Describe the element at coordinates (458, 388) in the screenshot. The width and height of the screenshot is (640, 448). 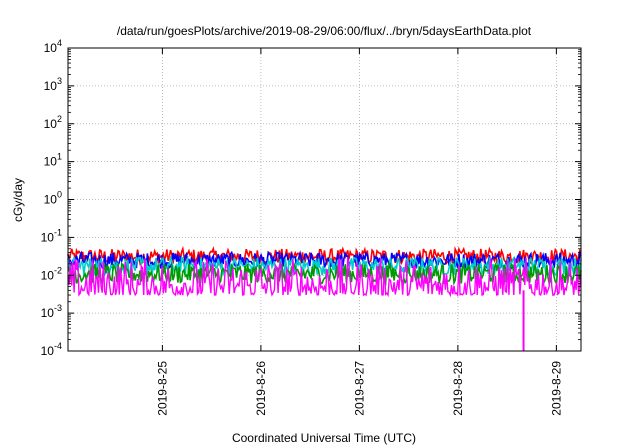
I see `x-tick-label: 2019-8-28` at that location.